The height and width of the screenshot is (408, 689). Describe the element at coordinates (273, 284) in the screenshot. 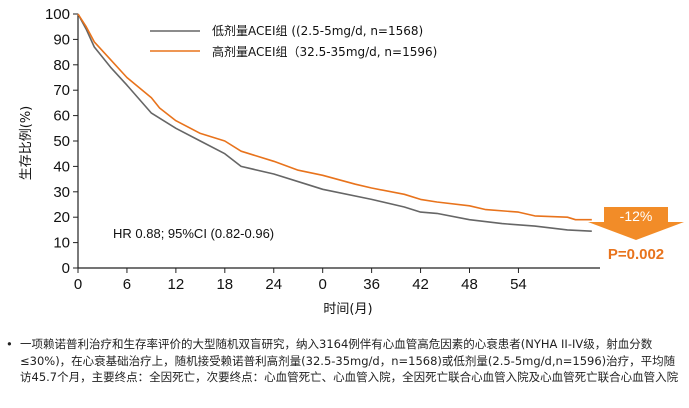

I see `x-tick-label: 24` at that location.